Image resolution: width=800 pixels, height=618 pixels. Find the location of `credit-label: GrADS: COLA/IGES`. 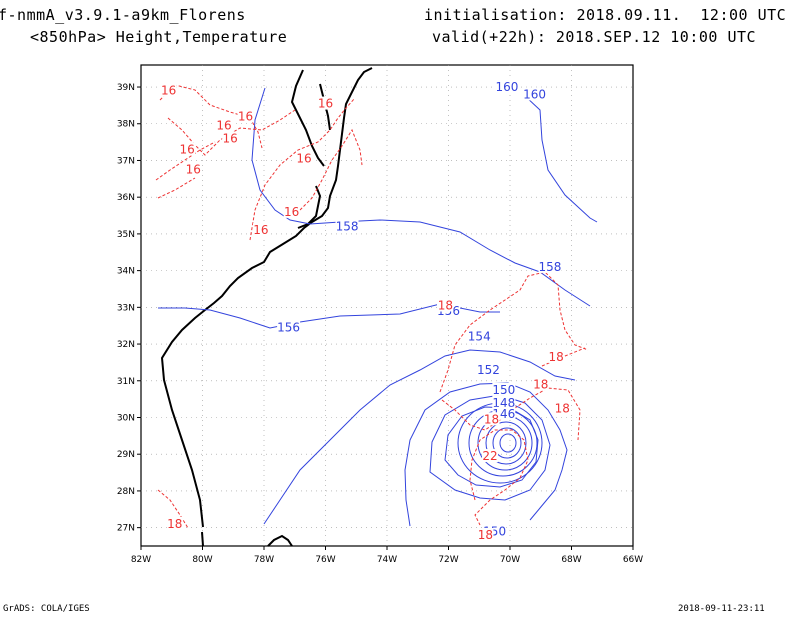

credit-label: GrADS: COLA/IGES is located at coordinates (46, 609).